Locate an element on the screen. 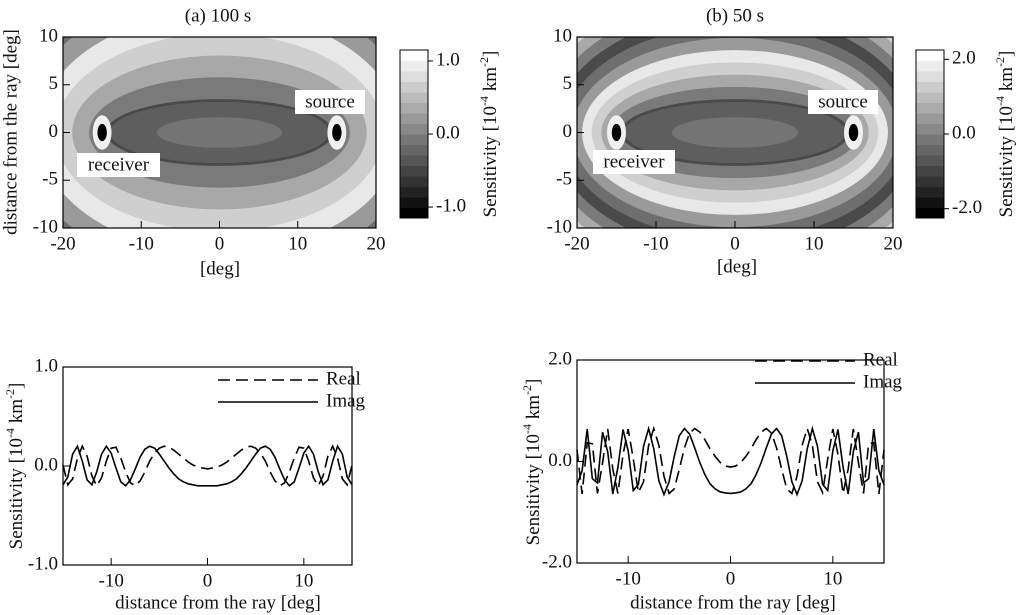 This screenshot has height=615, width=1024. x-tick-label: -20 is located at coordinates (576, 243).